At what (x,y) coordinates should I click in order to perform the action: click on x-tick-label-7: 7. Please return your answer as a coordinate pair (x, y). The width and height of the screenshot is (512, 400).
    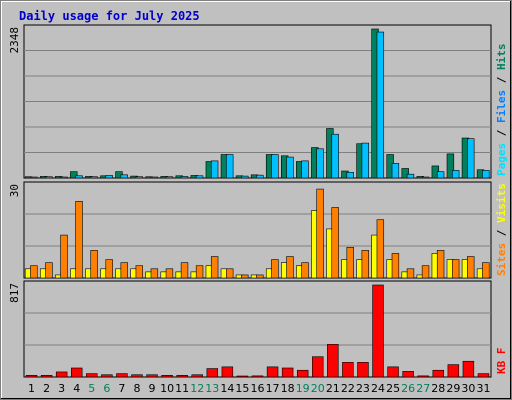
    Looking at the image, I should click on (121, 388).